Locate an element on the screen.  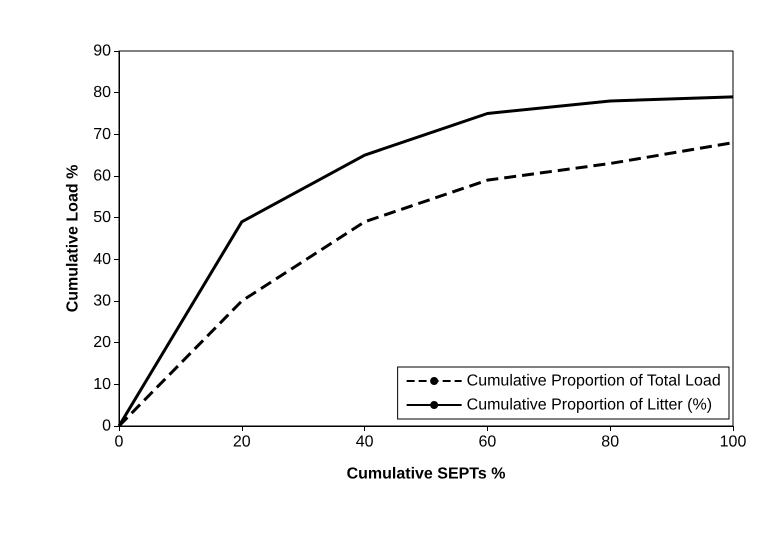
y-axis-title: Cumulative Load % is located at coordinates (73, 238).